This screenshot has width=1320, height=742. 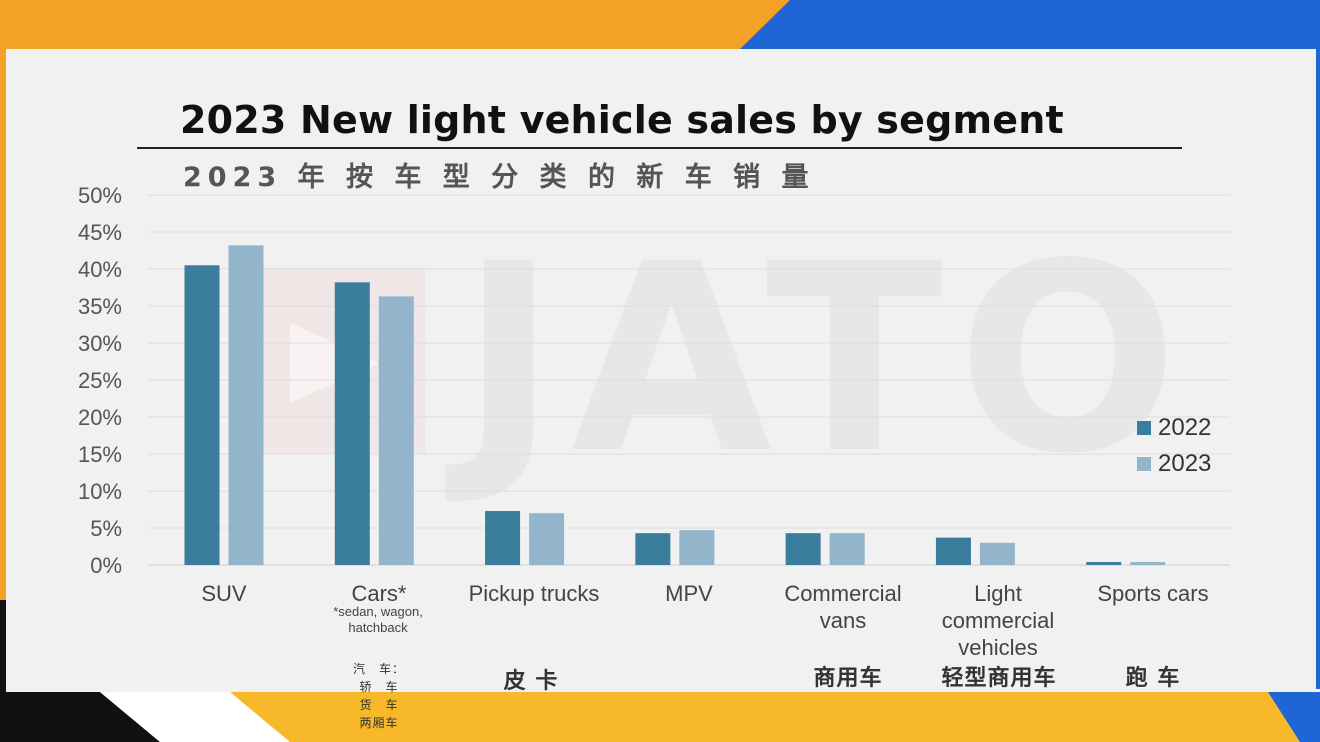 What do you see at coordinates (1185, 463) in the screenshot?
I see `legend-label: 2023` at bounding box center [1185, 463].